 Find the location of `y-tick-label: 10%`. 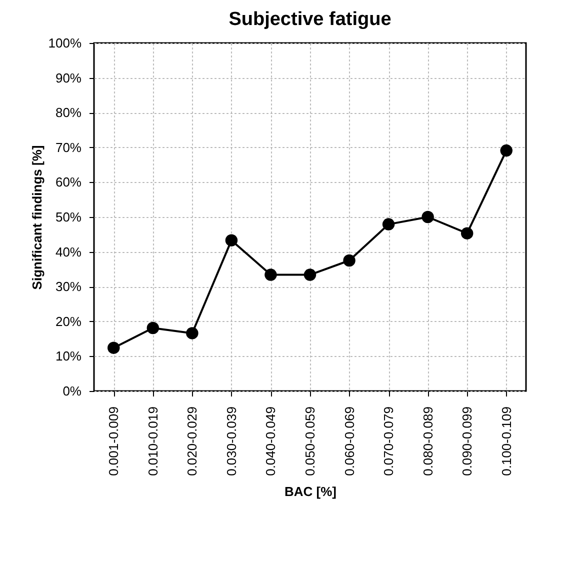

y-tick-label: 10% is located at coordinates (68, 356).